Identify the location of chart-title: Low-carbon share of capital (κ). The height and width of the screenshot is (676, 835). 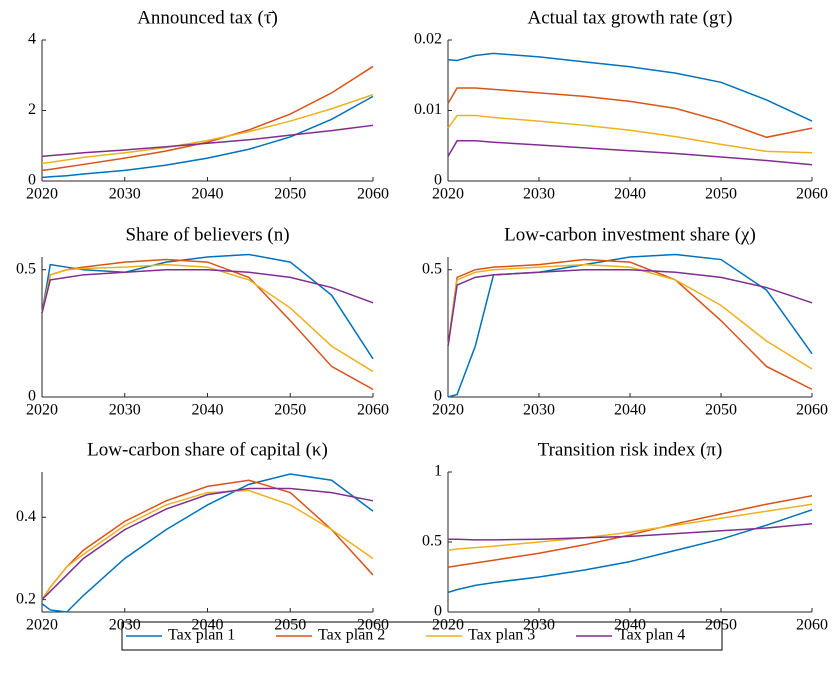
(207, 449).